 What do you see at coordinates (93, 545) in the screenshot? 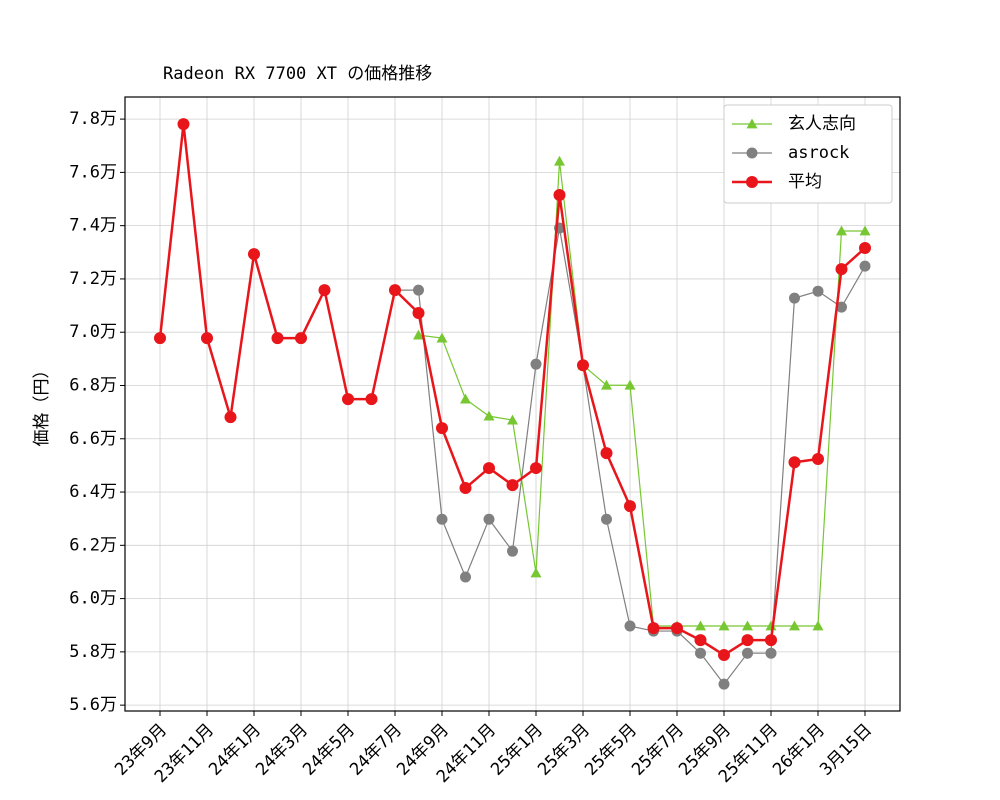
I see `y-tick-label: 6.2万` at bounding box center [93, 545].